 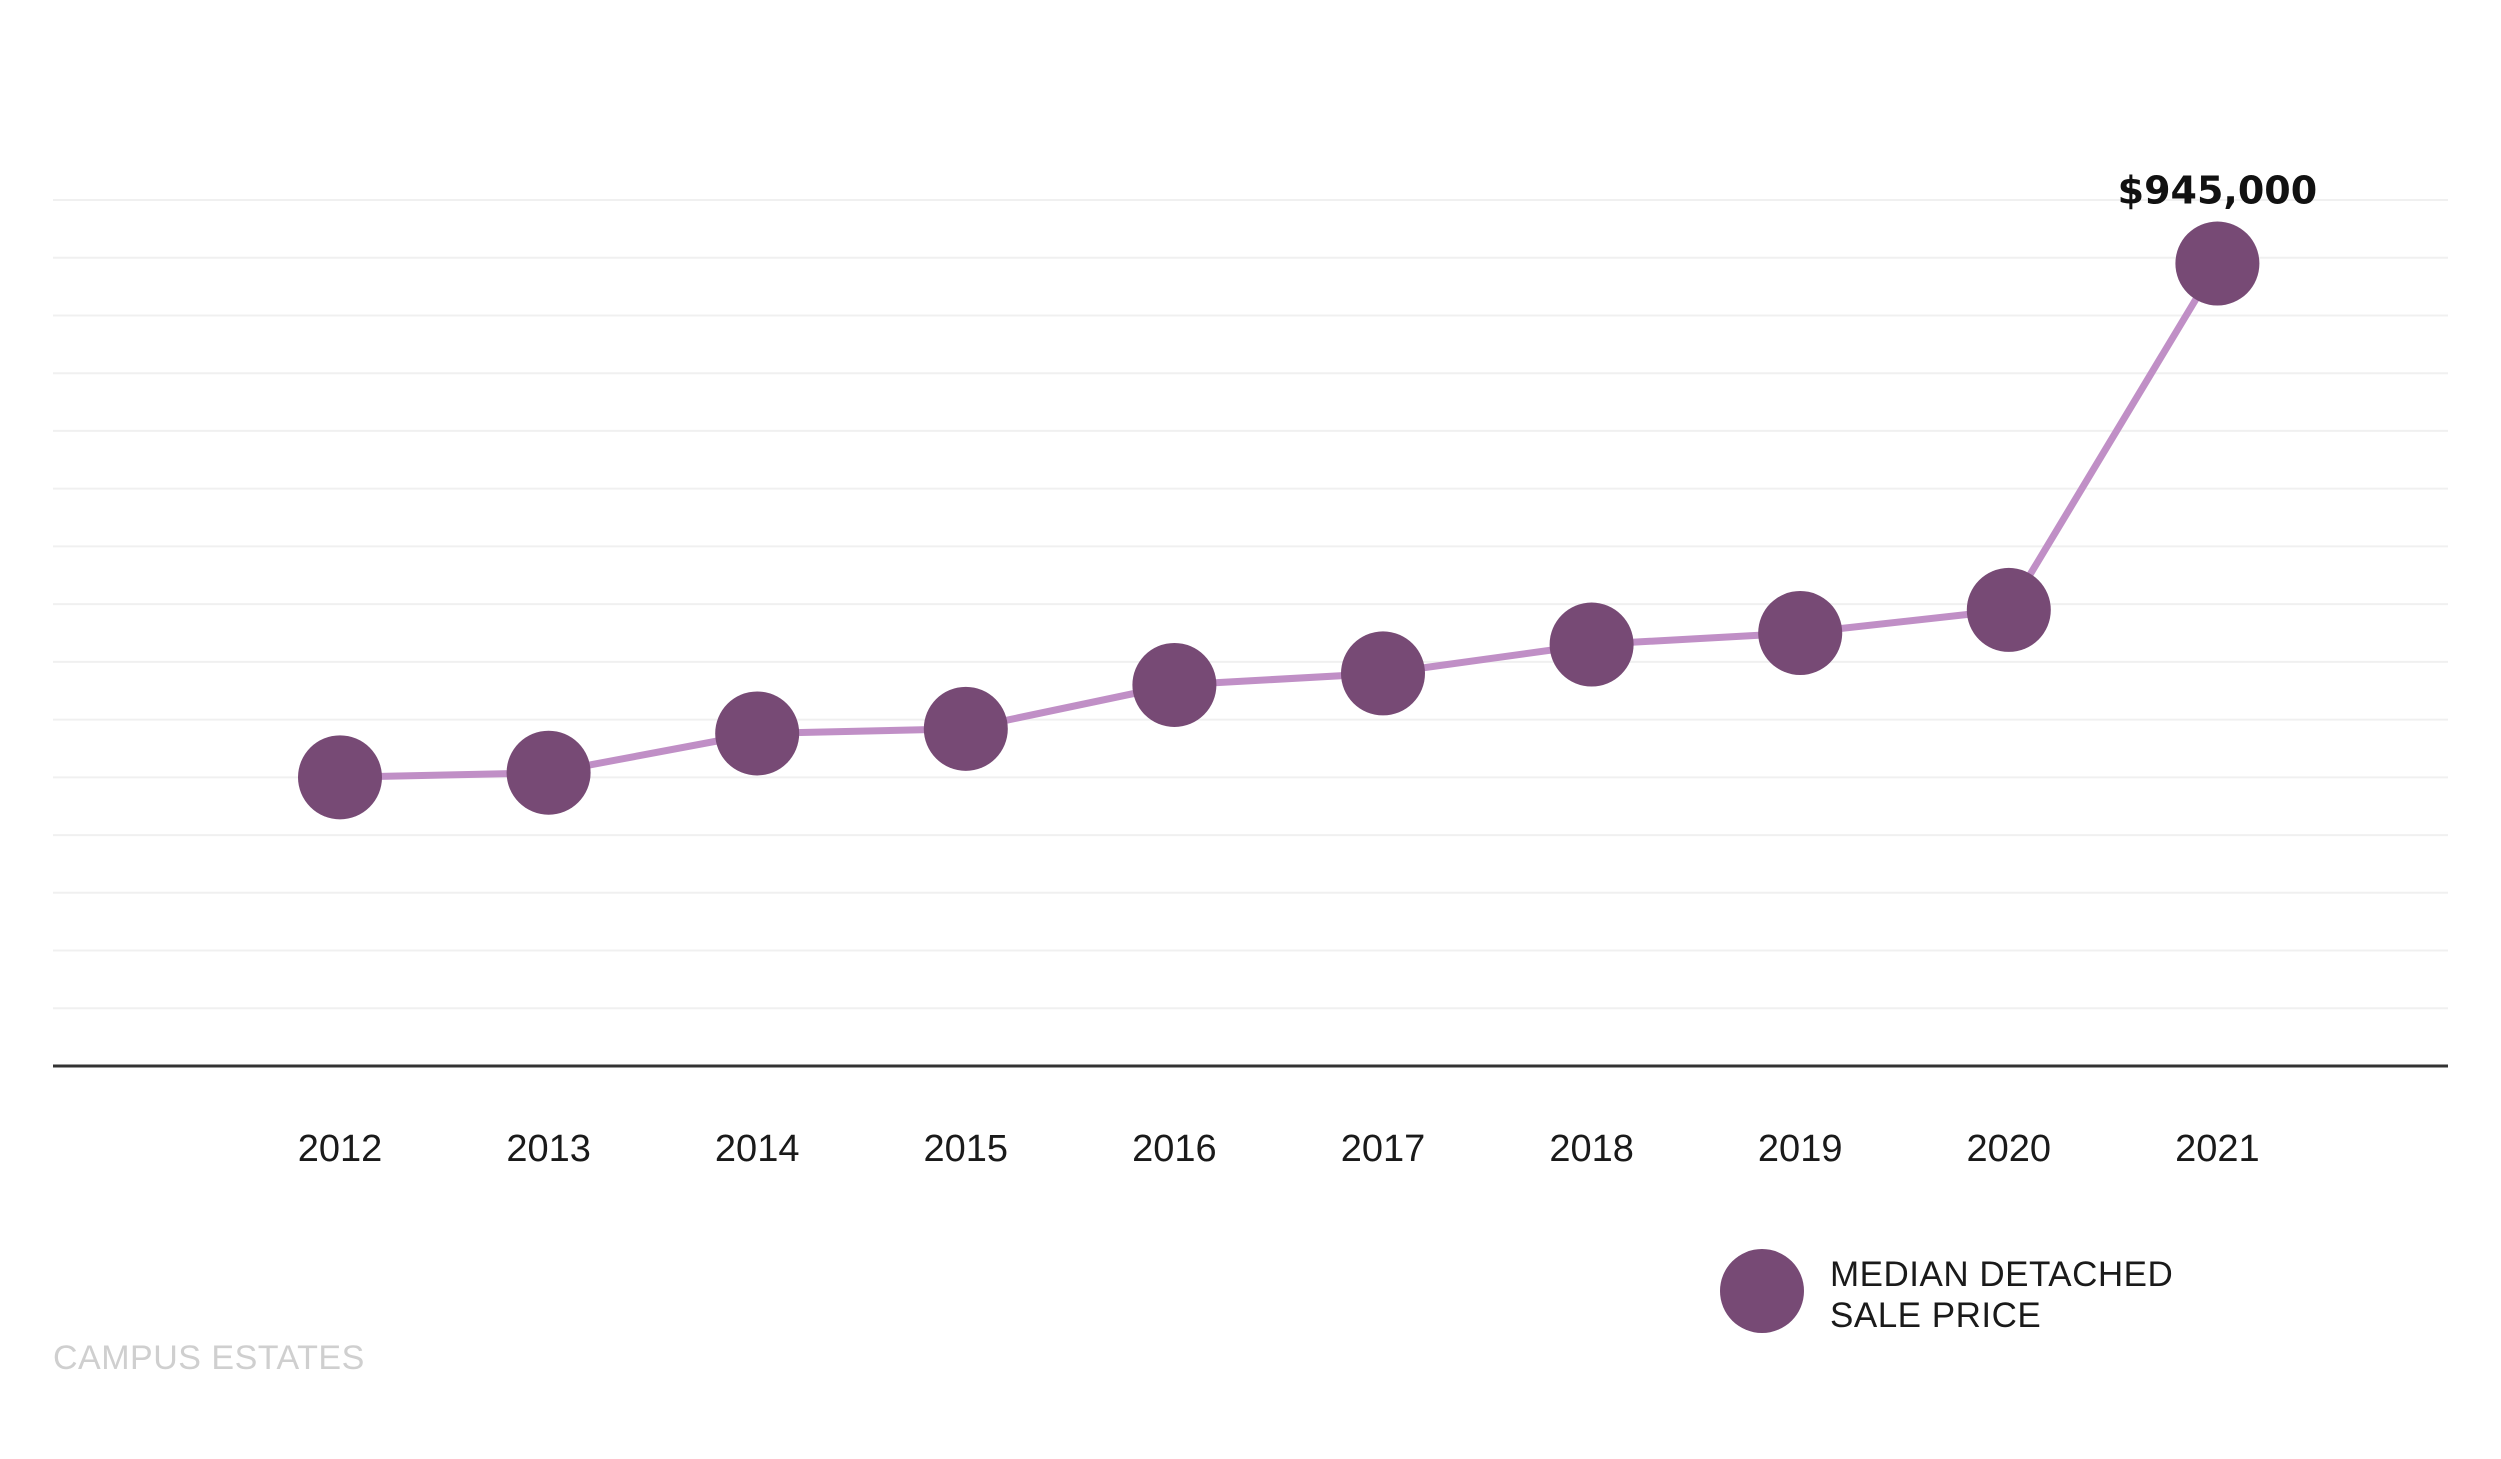 What do you see at coordinates (548, 1149) in the screenshot?
I see `x-tick-label-2013: 2013` at bounding box center [548, 1149].